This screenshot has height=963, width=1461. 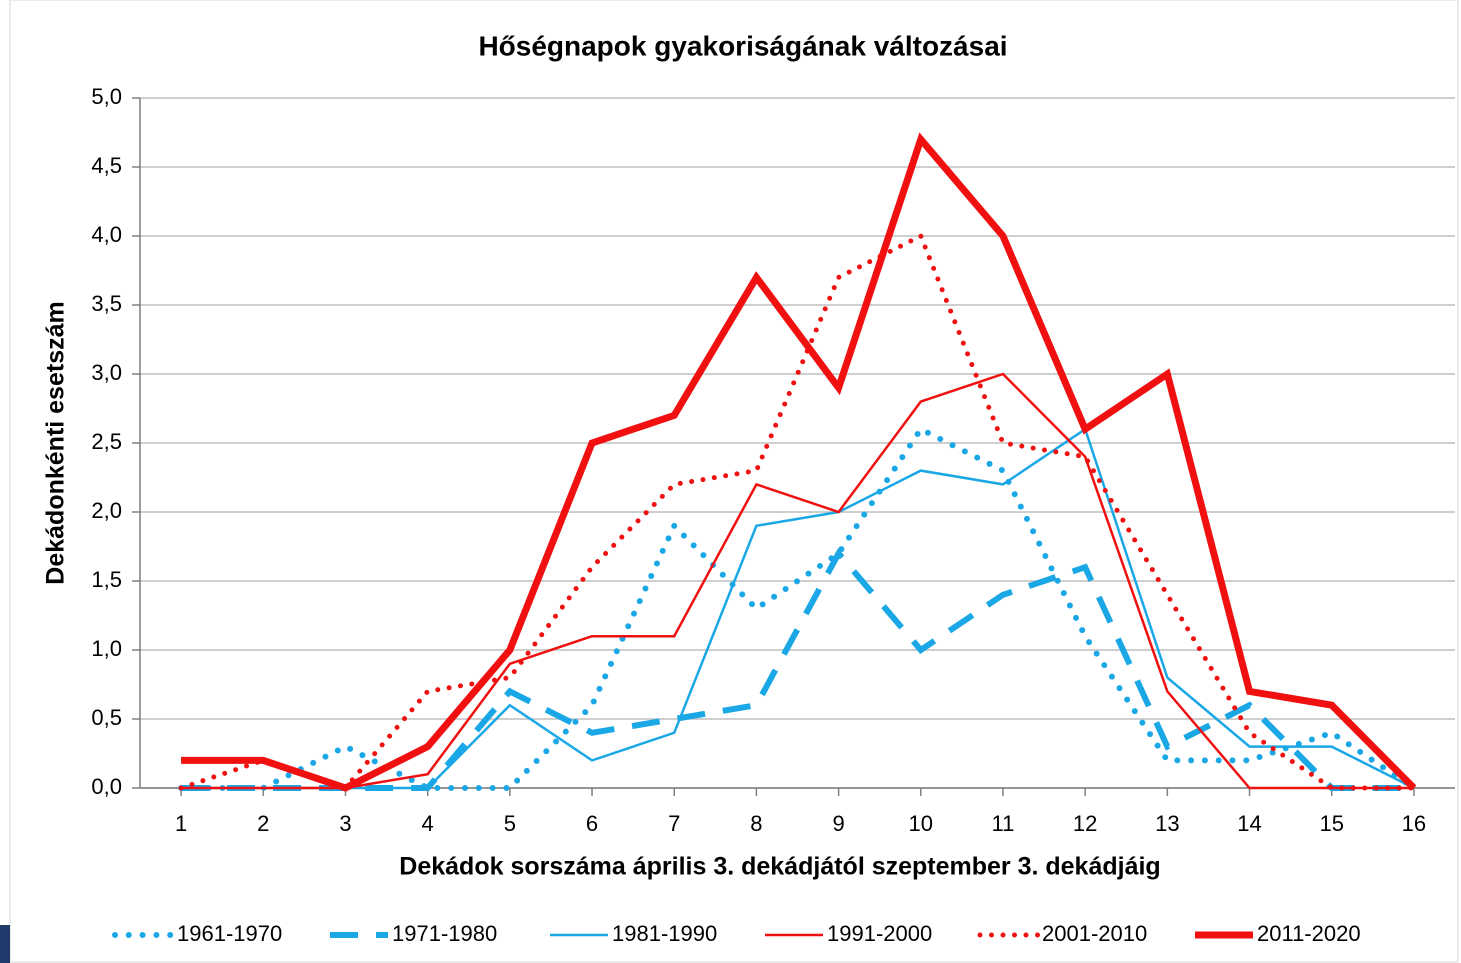 I want to click on y-tick-label: 1,5, so click(x=106, y=579).